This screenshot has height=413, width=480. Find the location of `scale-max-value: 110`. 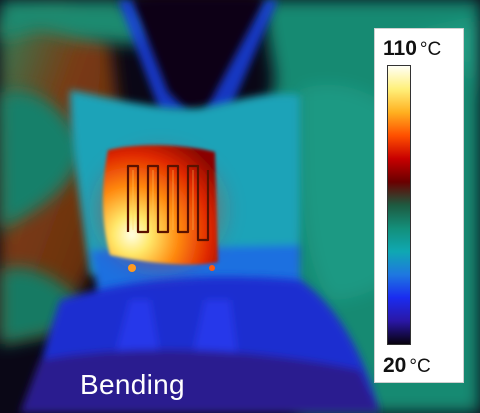

scale-max-value: 110 is located at coordinates (400, 48).